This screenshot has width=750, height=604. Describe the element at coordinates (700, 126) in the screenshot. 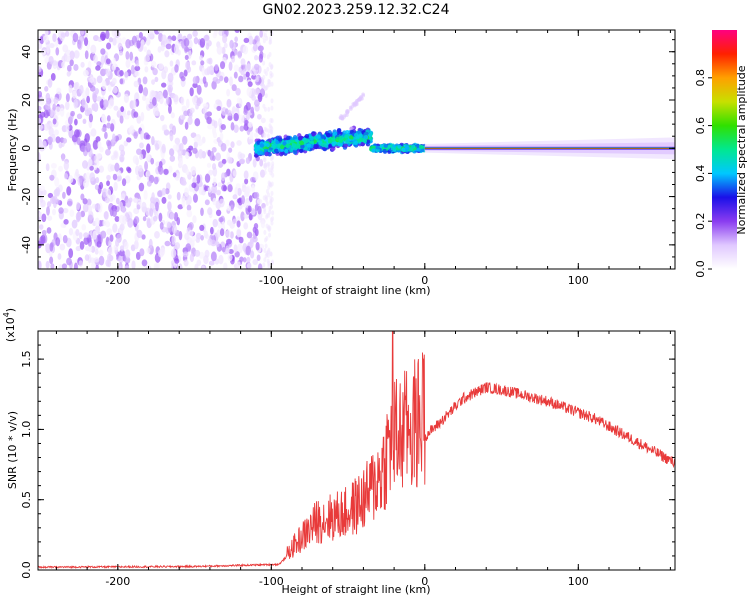

I see `colorbar-tick-label: 0.6` at that location.